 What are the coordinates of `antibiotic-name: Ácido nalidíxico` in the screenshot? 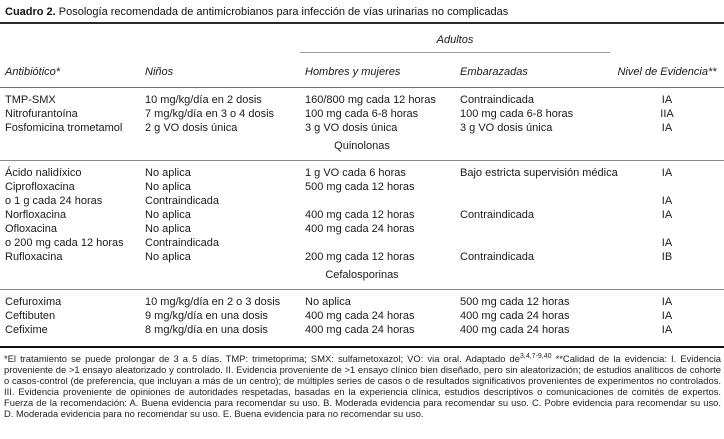 It's located at (43, 173).